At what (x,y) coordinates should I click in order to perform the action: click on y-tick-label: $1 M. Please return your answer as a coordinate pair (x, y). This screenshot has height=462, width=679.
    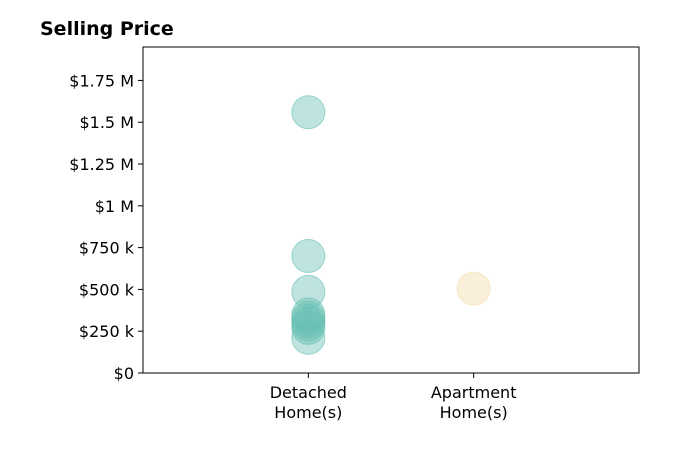
    Looking at the image, I should click on (114, 206).